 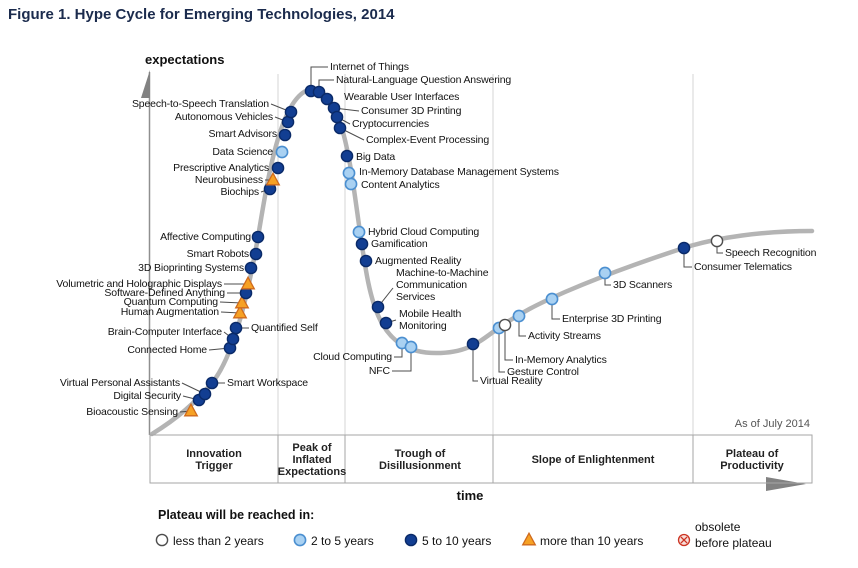 What do you see at coordinates (342, 541) in the screenshot?
I see `legend-label-2-to-5-years: 2 to 5 years` at bounding box center [342, 541].